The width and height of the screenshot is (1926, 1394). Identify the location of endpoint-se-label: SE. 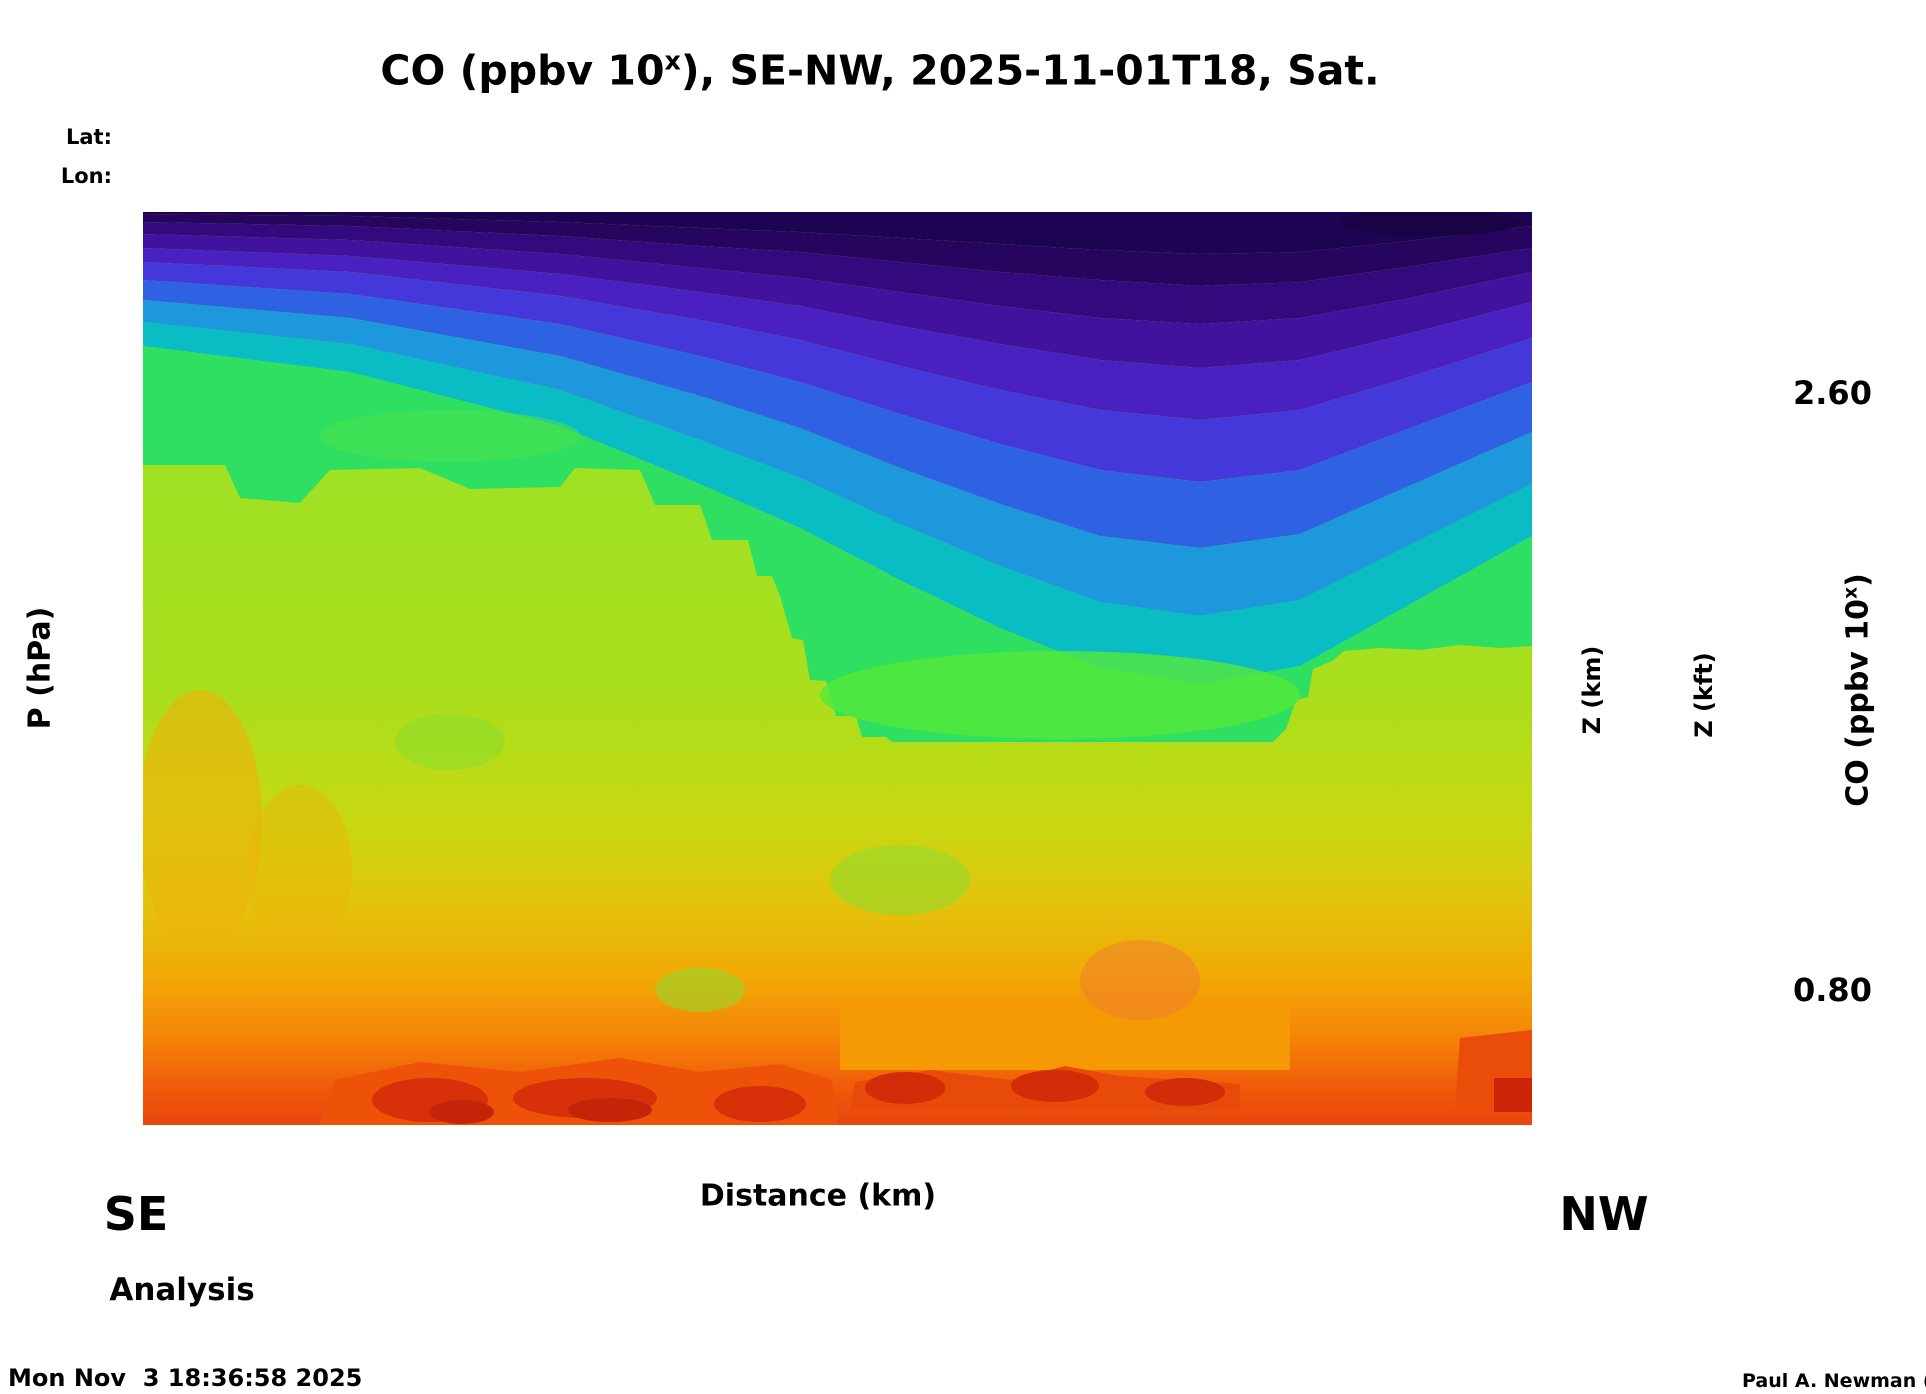
(136, 1214).